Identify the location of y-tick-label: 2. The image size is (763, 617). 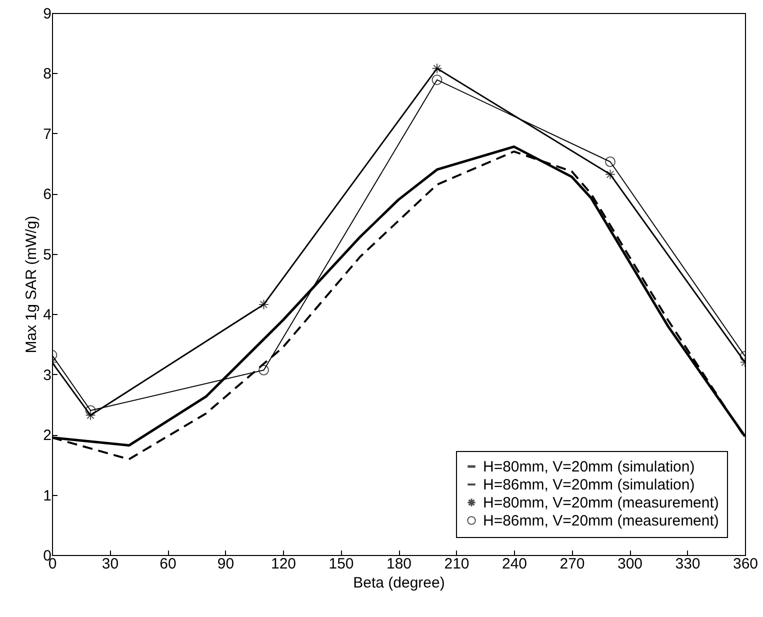
(47, 435).